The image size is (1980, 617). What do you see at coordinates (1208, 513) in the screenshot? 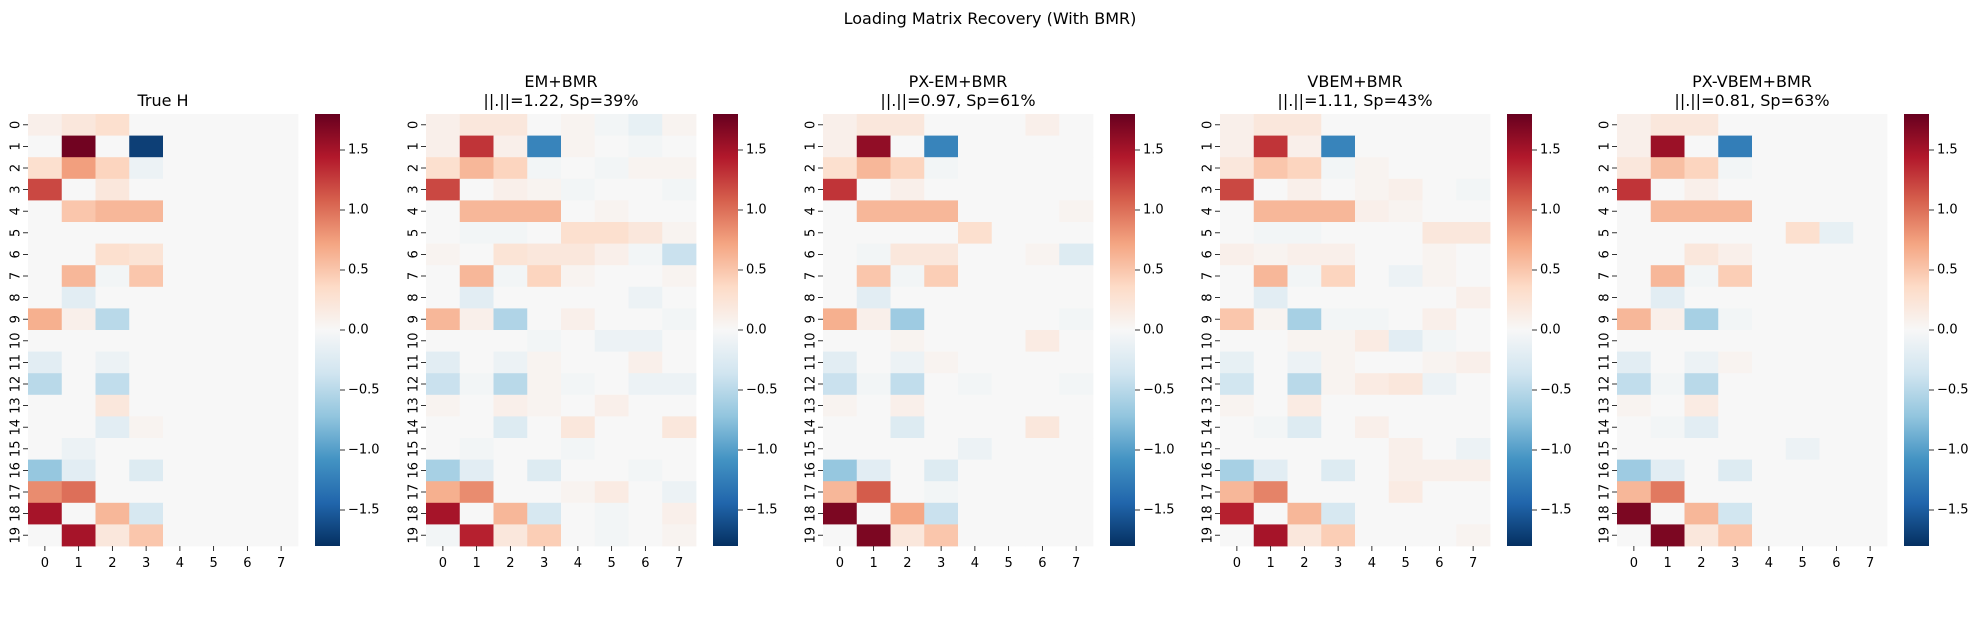
I see `y-tick-label: 18` at bounding box center [1208, 513].